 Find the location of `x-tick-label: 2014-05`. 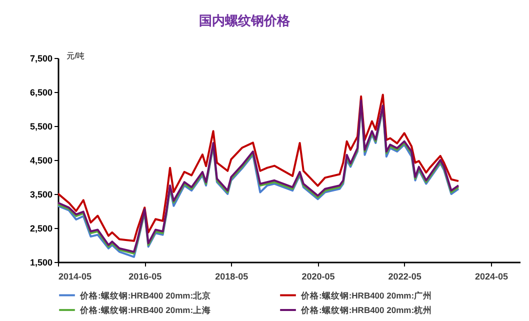

x-tick-label: 2014-05 is located at coordinates (75, 277).